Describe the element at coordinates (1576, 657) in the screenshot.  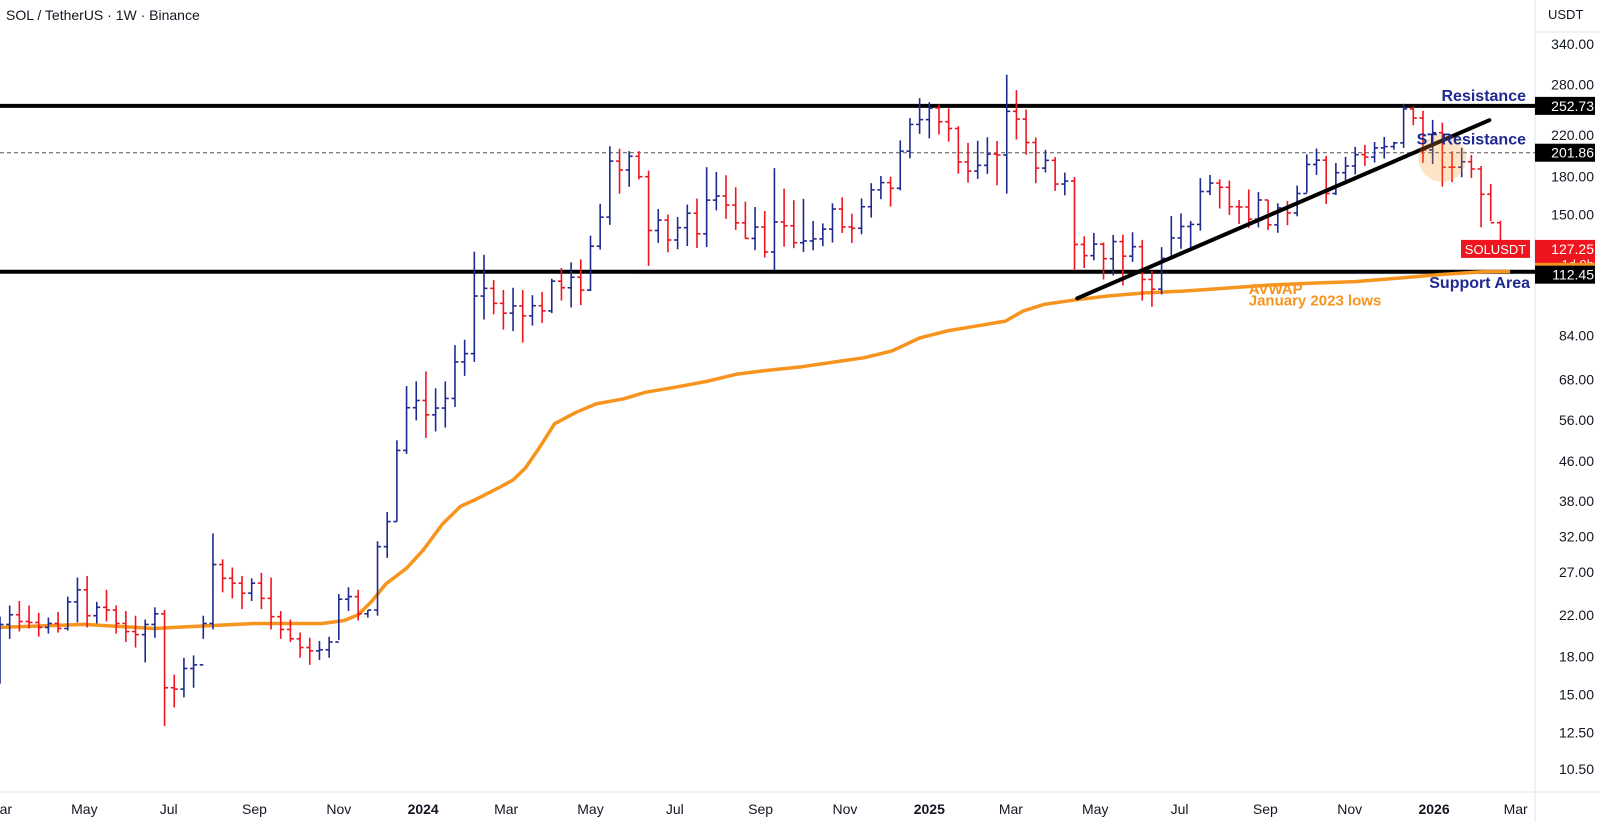
I see `y-tick-label: 18.00` at that location.